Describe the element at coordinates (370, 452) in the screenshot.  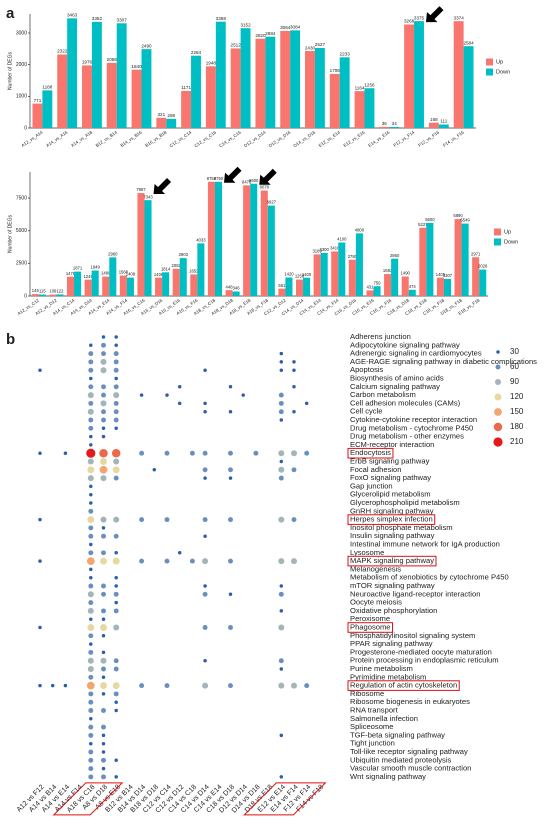
I see `pathway-label: Endocytosis` at that location.